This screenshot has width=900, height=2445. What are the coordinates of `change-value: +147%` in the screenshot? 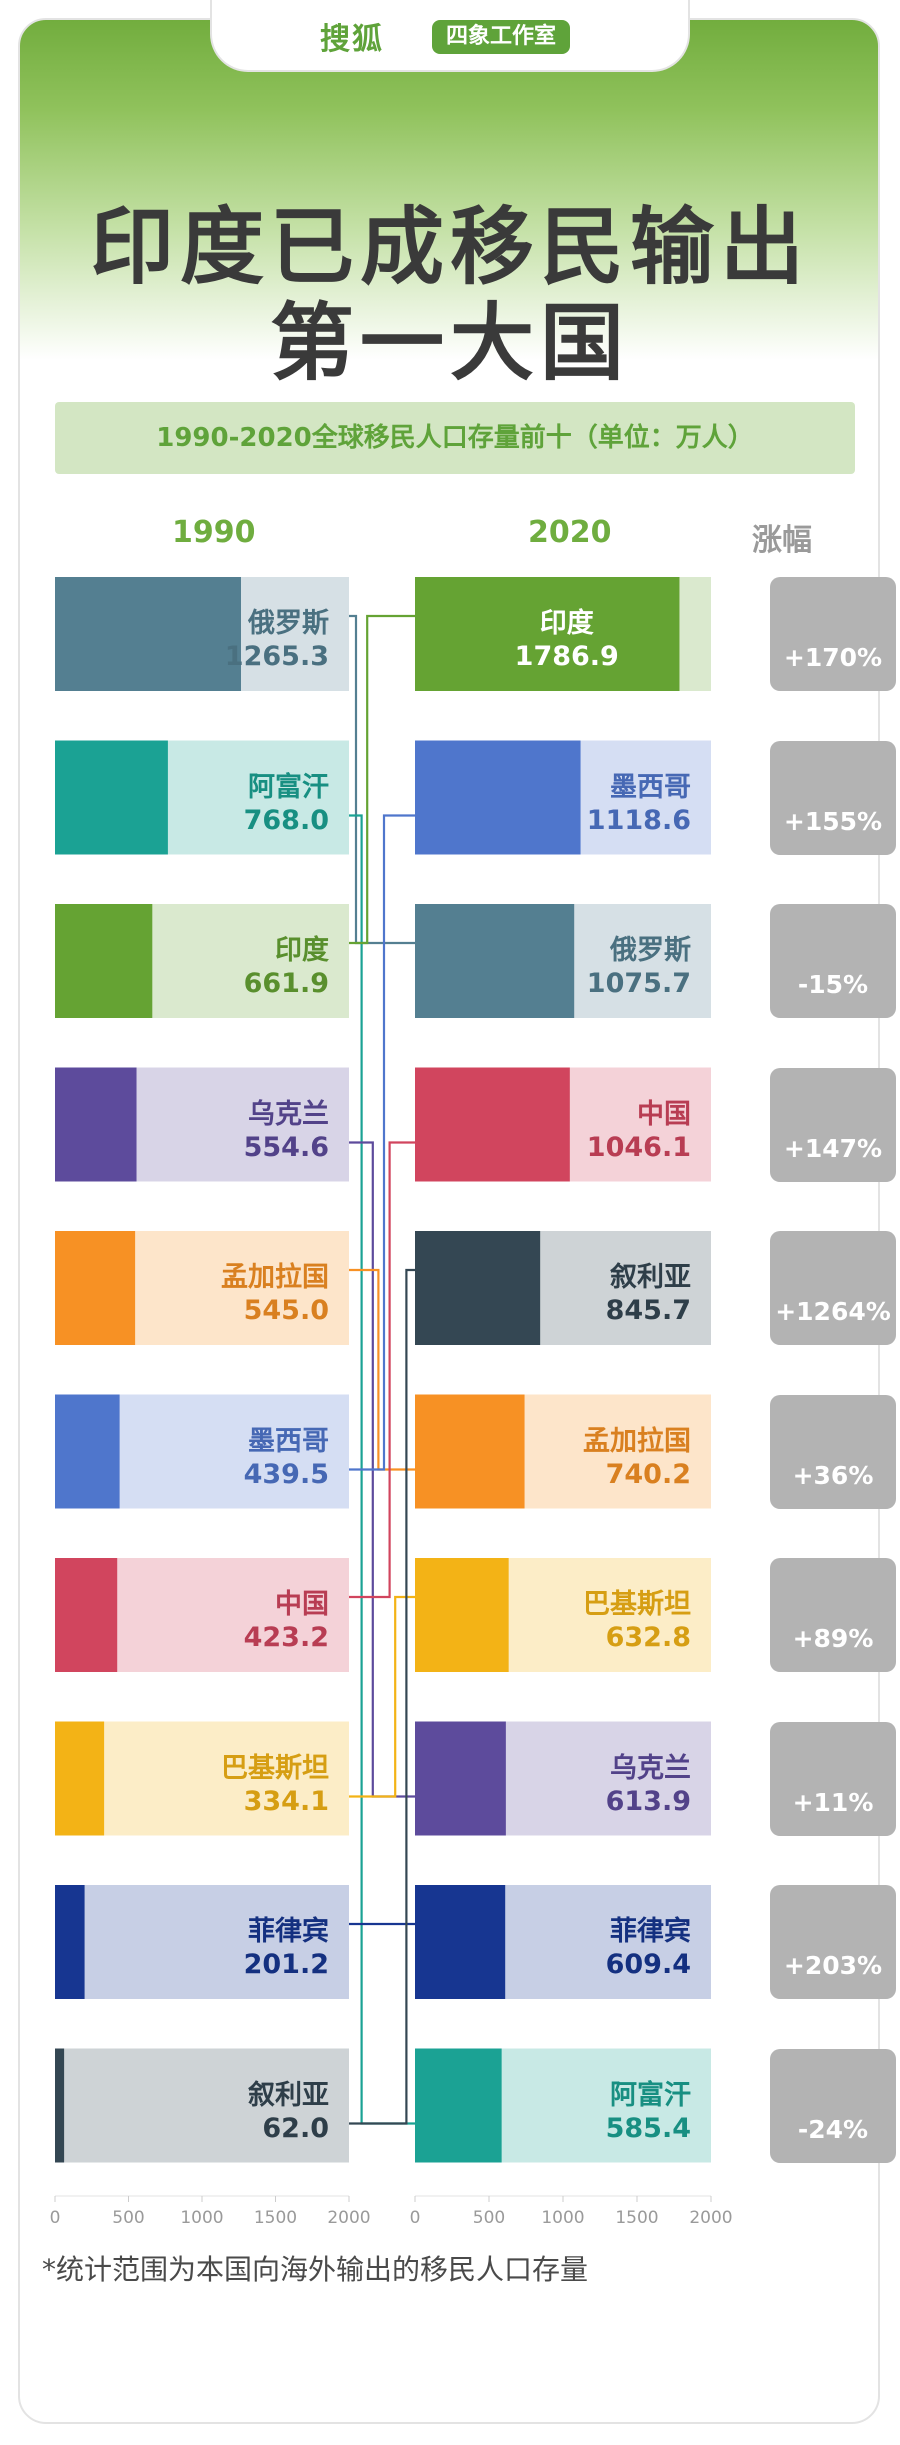 It's located at (833, 1148).